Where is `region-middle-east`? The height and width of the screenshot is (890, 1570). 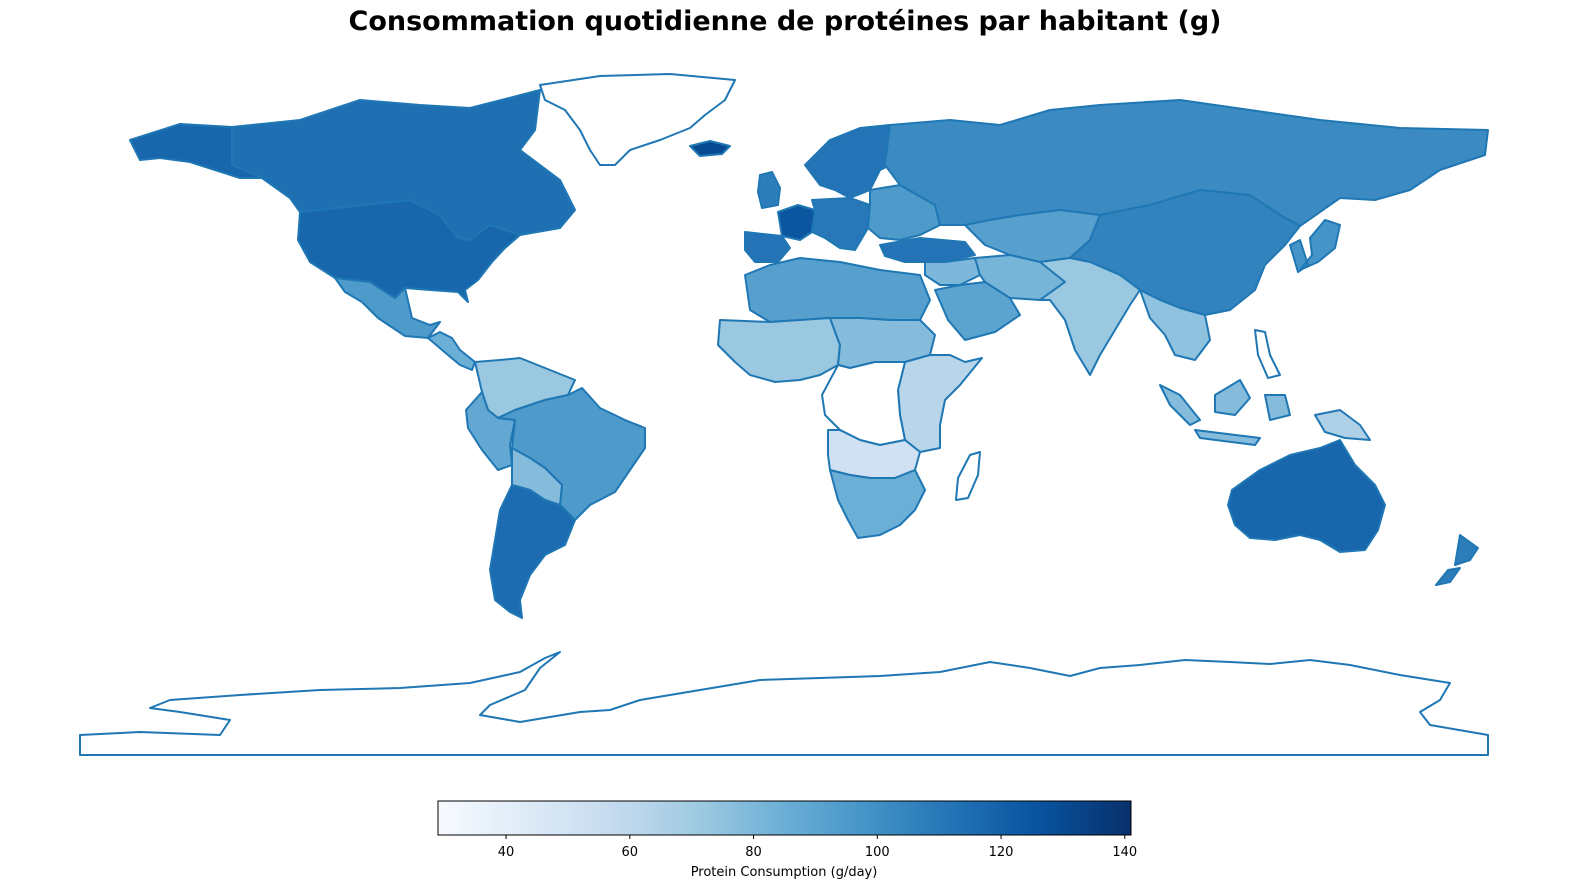
region-middle-east is located at coordinates (952, 271).